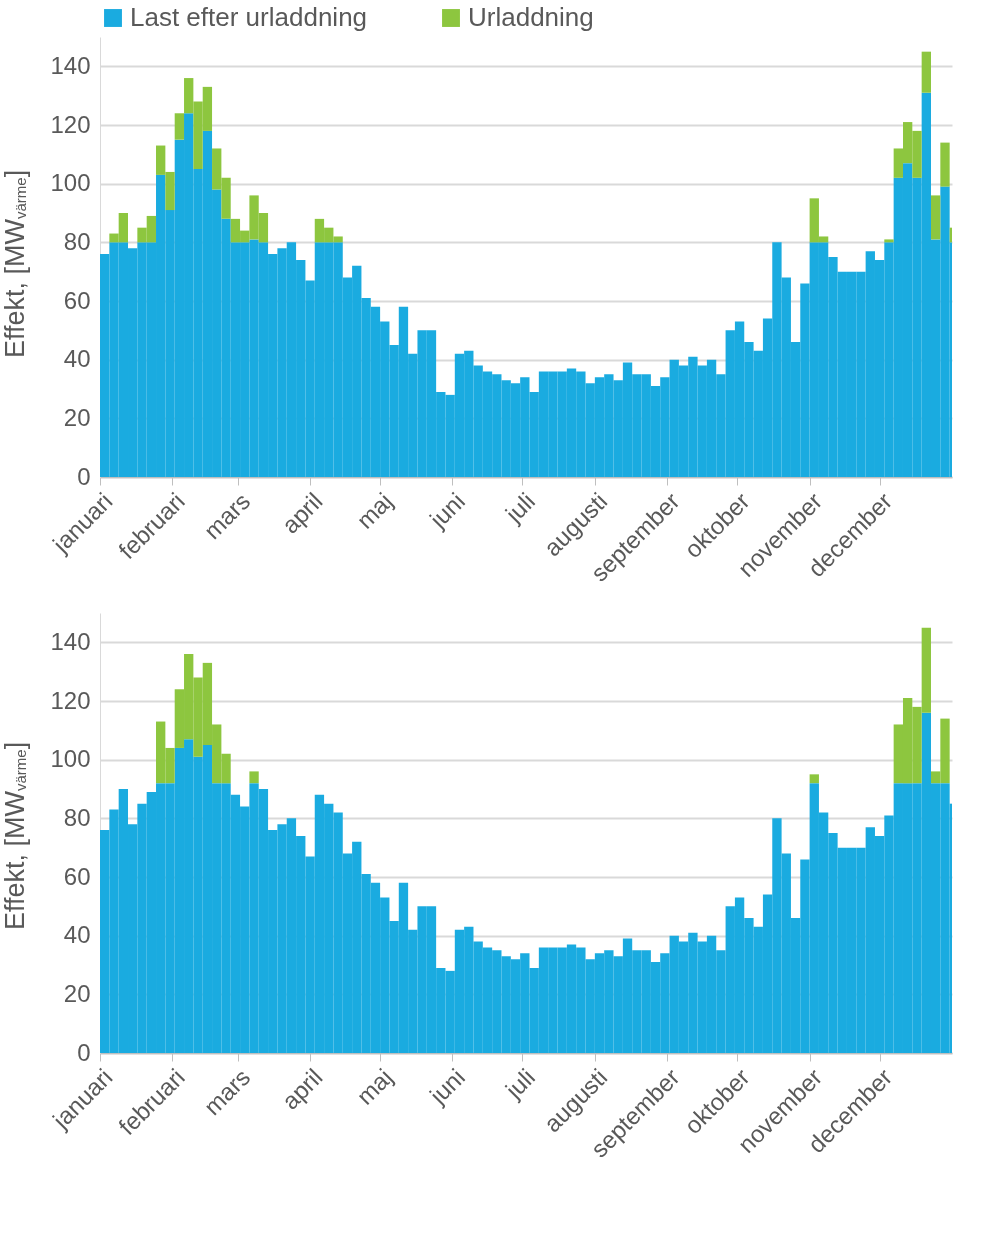  Describe the element at coordinates (249, 17) in the screenshot. I see `legend-label: Last efter urladdning` at that location.